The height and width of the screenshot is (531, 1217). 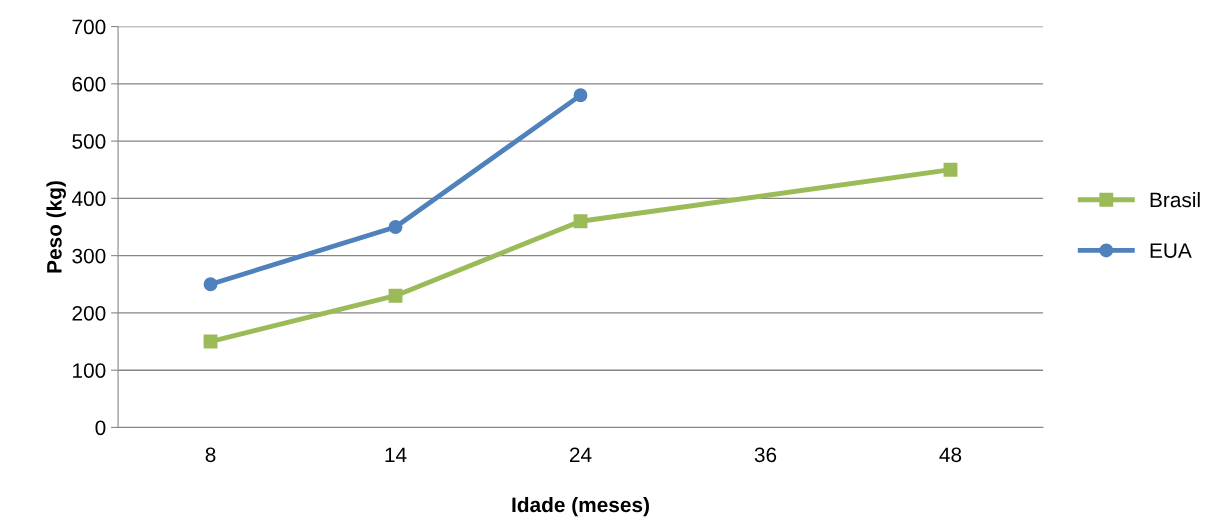 What do you see at coordinates (765, 455) in the screenshot?
I see `x-tick-label: 36` at bounding box center [765, 455].